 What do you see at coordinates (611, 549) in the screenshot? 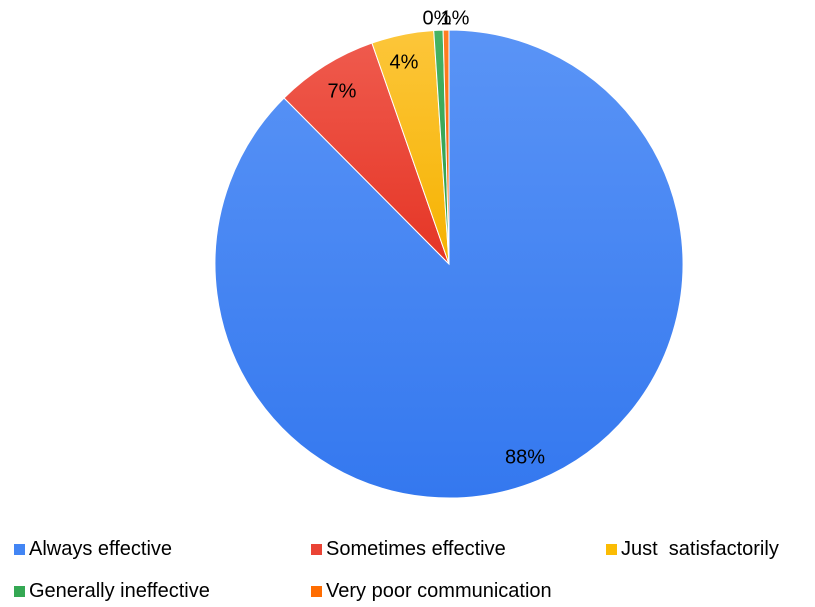
I see `legend-swatch-just-satisfactorily` at bounding box center [611, 549].